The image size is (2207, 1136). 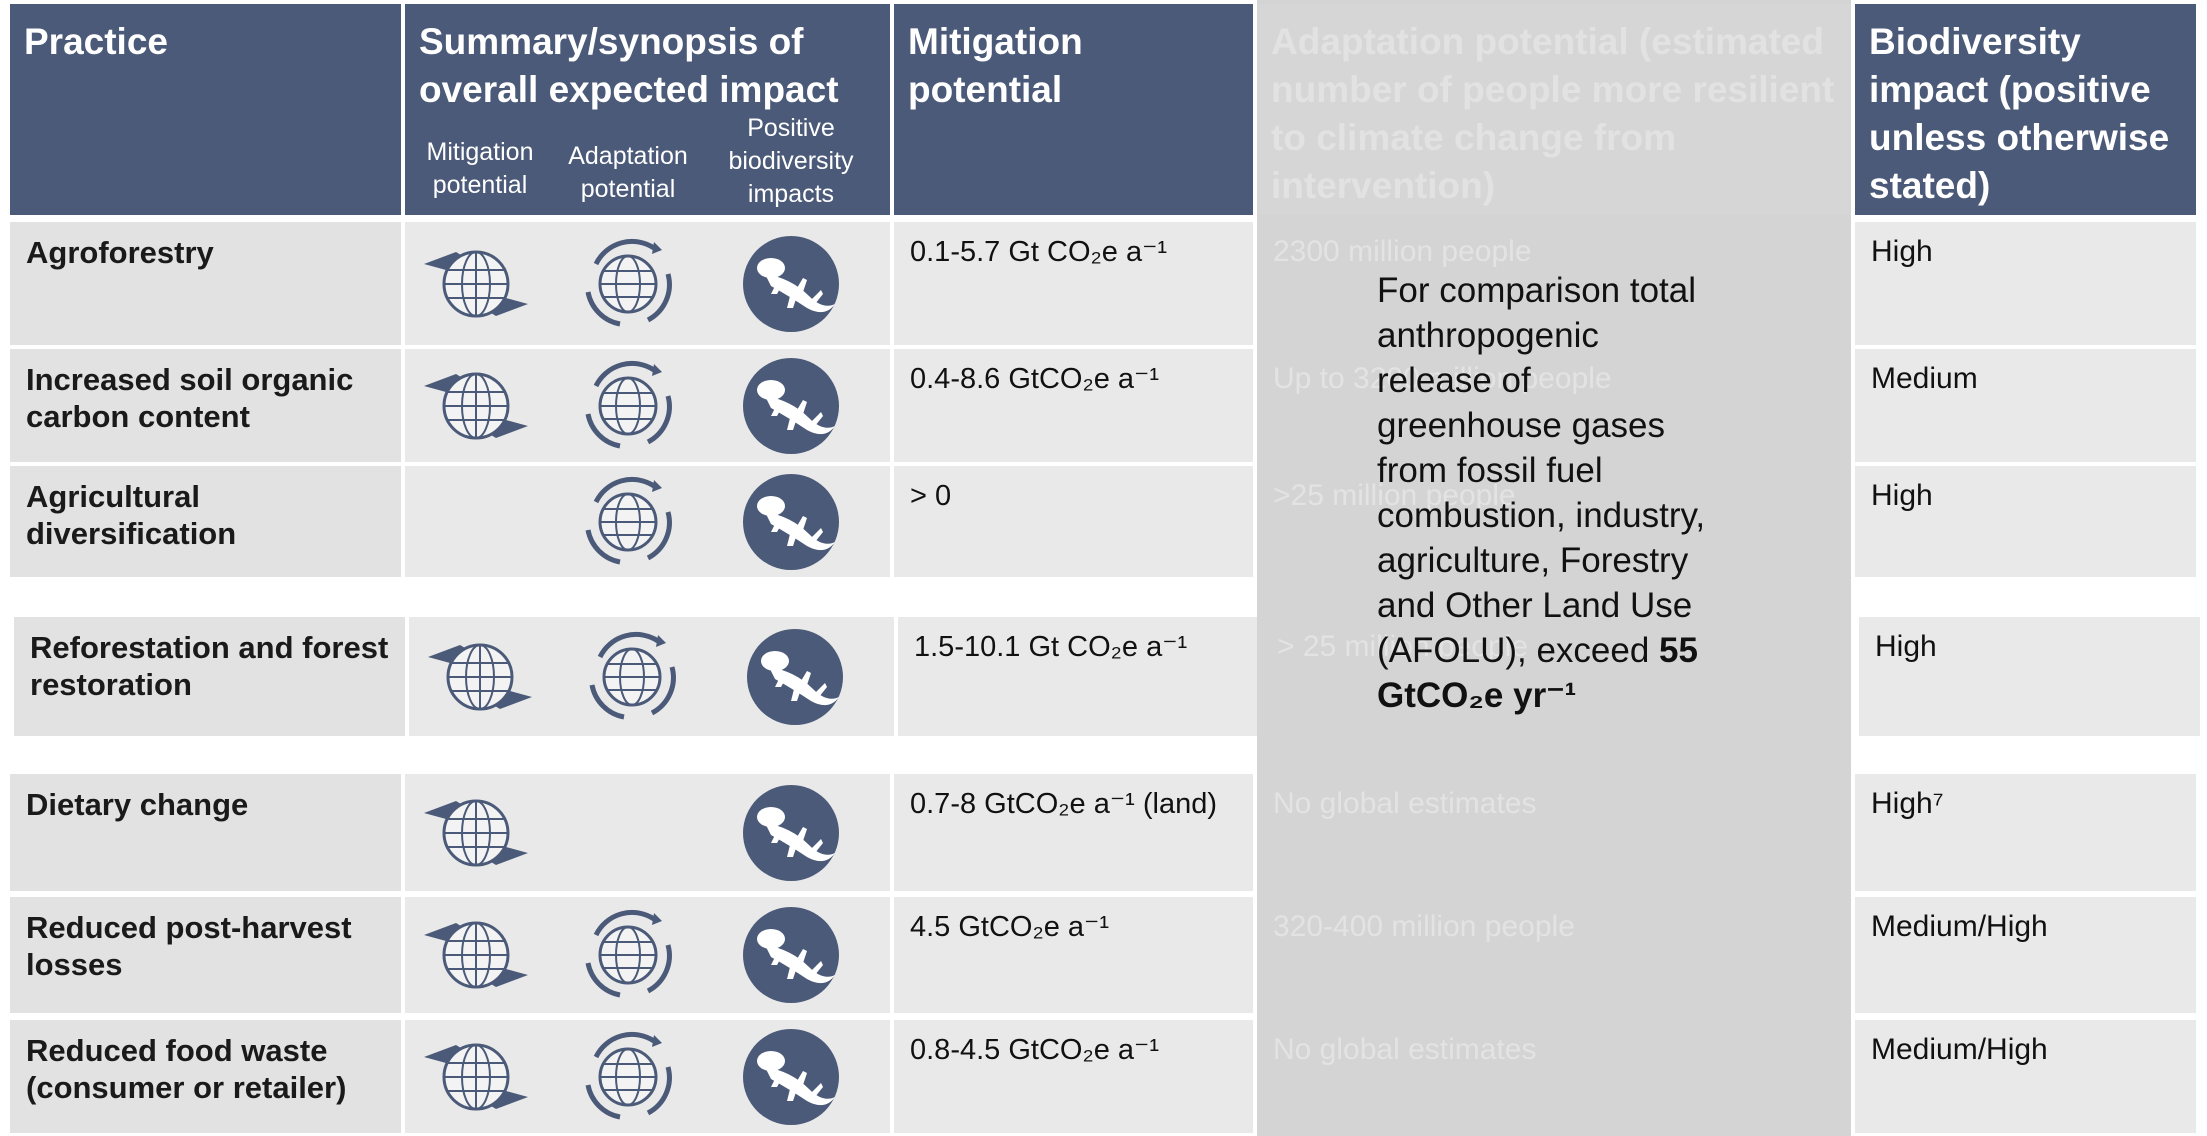 What do you see at coordinates (1073, 405) in the screenshot?
I see `mitigation-cell: 0.4-8.6 GtCO₂e a⁻¹` at bounding box center [1073, 405].